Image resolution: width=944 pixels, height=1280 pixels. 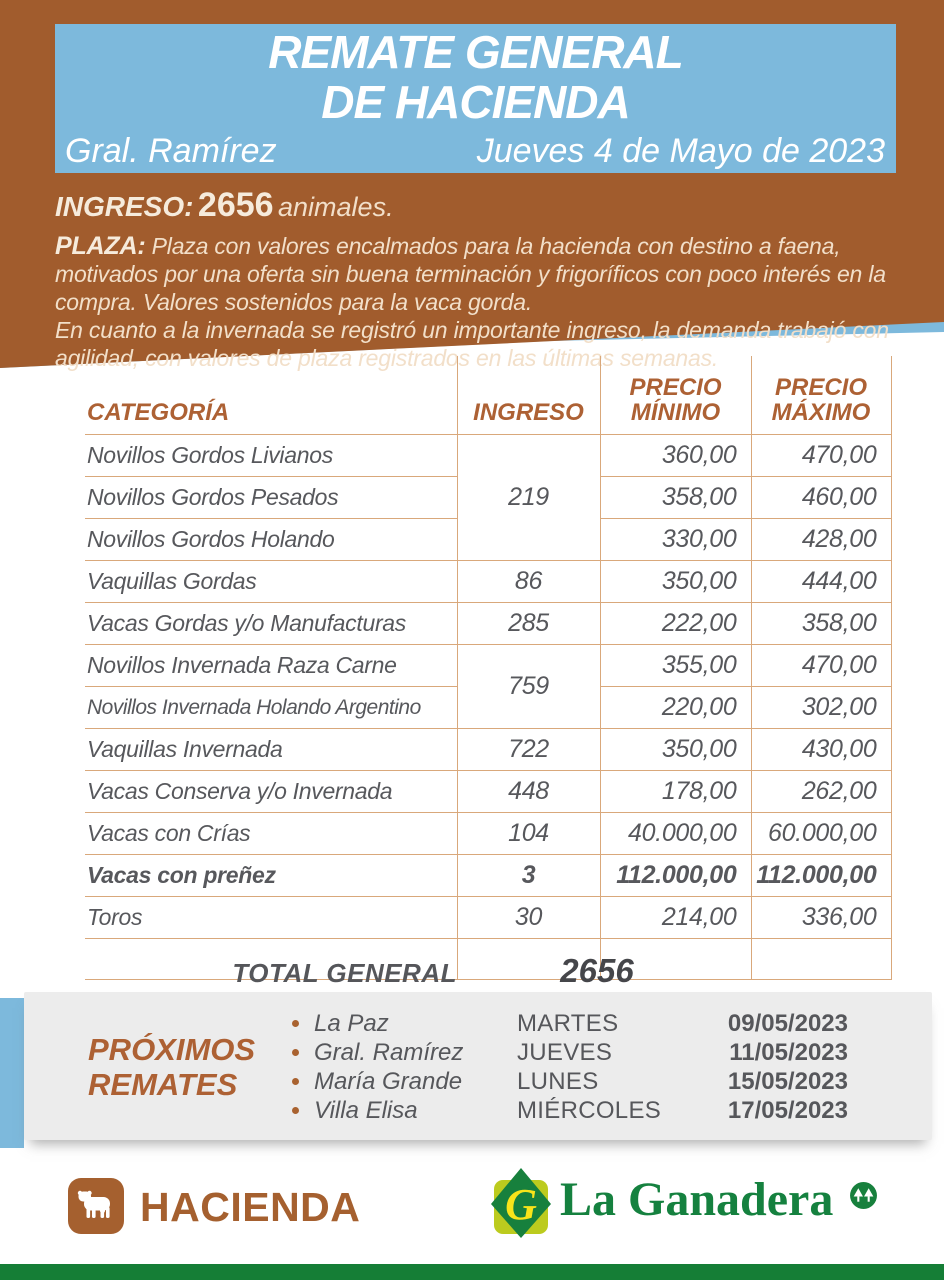 I want to click on table-row-empty, so click(x=488, y=959).